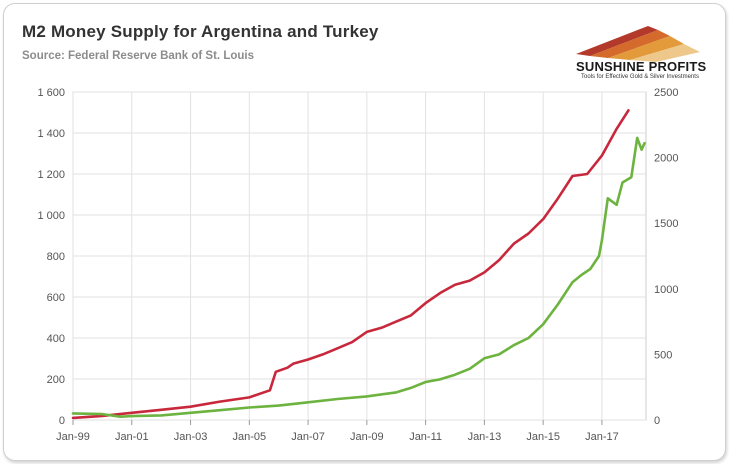 This screenshot has height=464, width=729. What do you see at coordinates (249, 437) in the screenshot?
I see `x-tick-label: Jan-05` at bounding box center [249, 437].